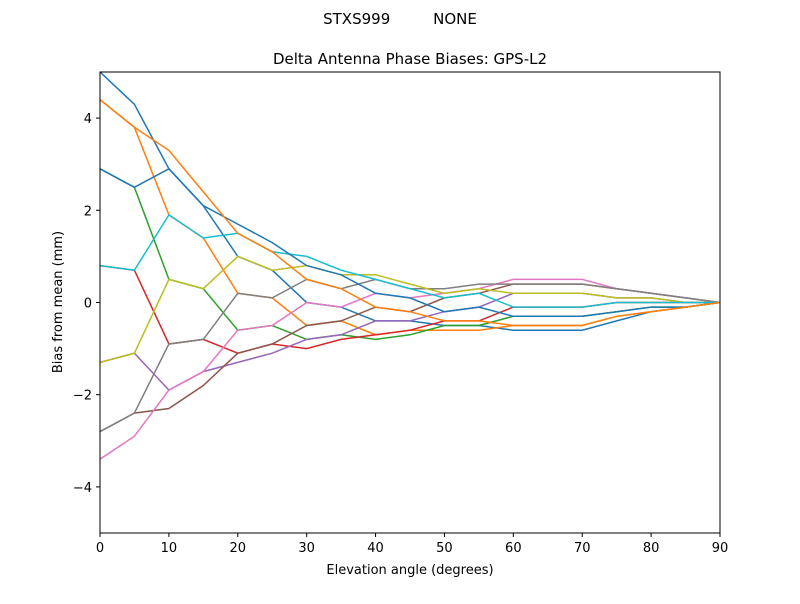 The image size is (800, 604). What do you see at coordinates (400, 19) in the screenshot?
I see `chart-suptitle: STXS999 NONE` at bounding box center [400, 19].